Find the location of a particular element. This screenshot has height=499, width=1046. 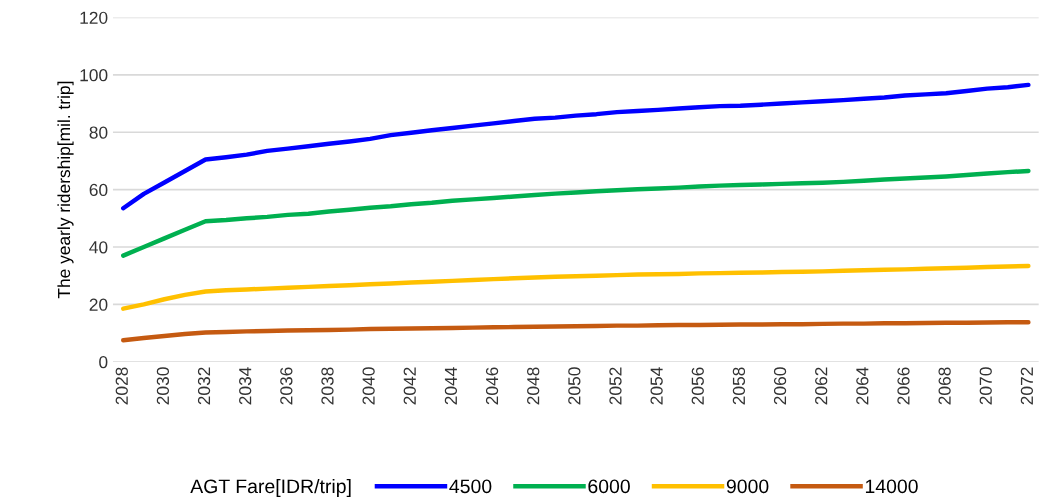

x-tick-label: 2028 is located at coordinates (121, 386).